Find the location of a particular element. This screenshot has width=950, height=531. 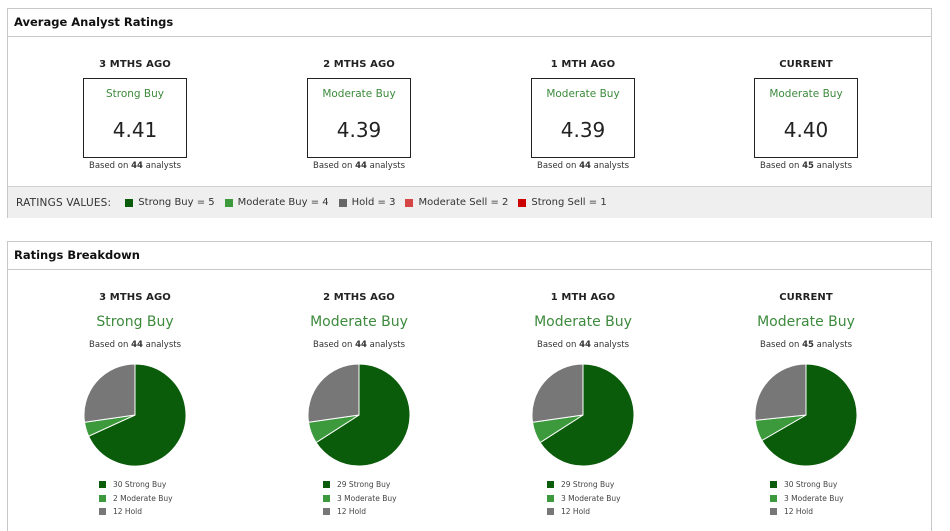

rating-score: 4.41 is located at coordinates (135, 130).